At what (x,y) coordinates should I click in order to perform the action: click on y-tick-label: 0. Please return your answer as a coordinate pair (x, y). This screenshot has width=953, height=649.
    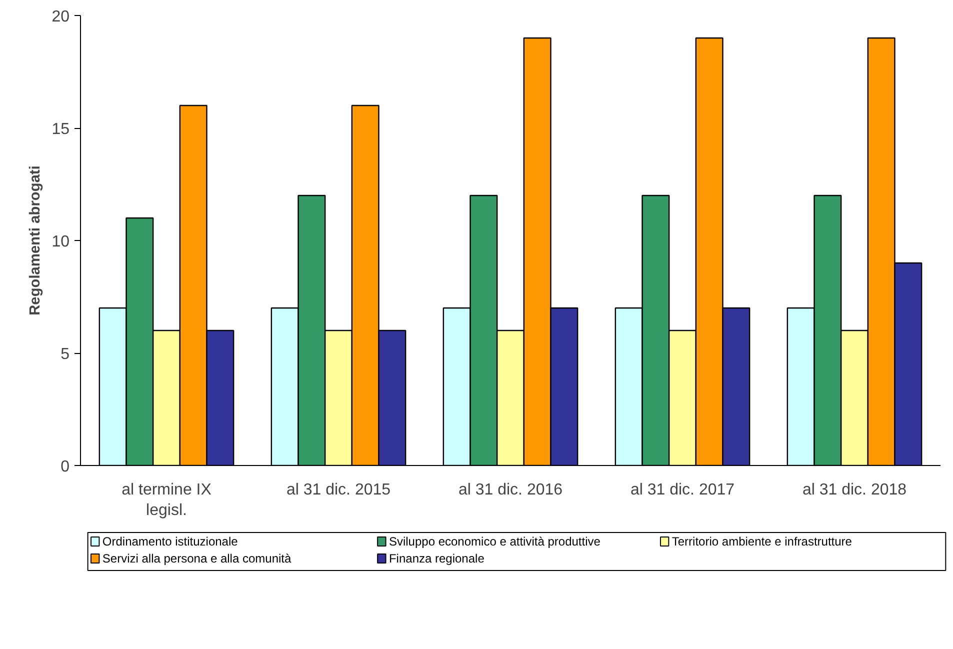
    Looking at the image, I should click on (65, 467).